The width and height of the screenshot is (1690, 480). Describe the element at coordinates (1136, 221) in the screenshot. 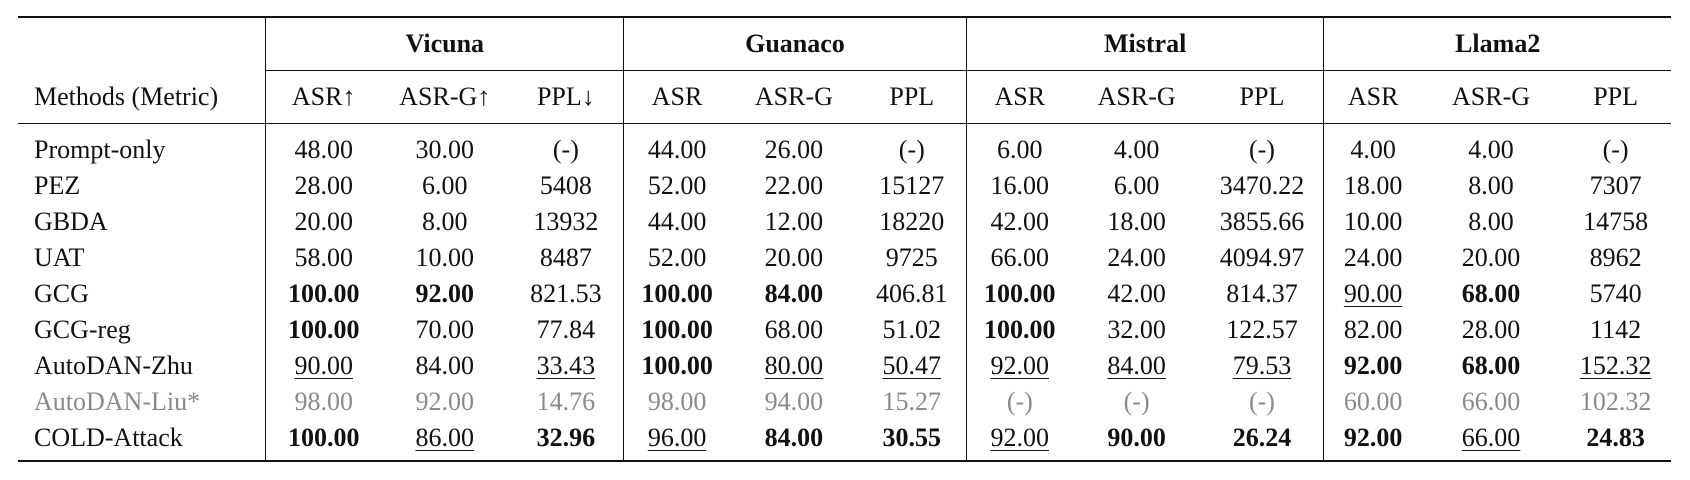

I see `value-text: 18.00` at that location.